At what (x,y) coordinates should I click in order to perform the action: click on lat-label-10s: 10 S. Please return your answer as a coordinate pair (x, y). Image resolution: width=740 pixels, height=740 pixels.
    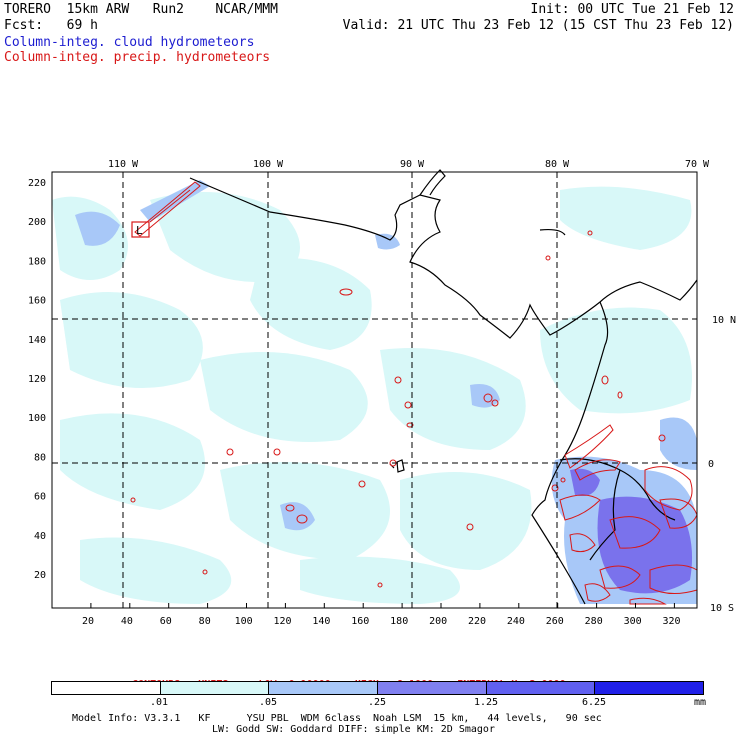
    Looking at the image, I should click on (722, 608).